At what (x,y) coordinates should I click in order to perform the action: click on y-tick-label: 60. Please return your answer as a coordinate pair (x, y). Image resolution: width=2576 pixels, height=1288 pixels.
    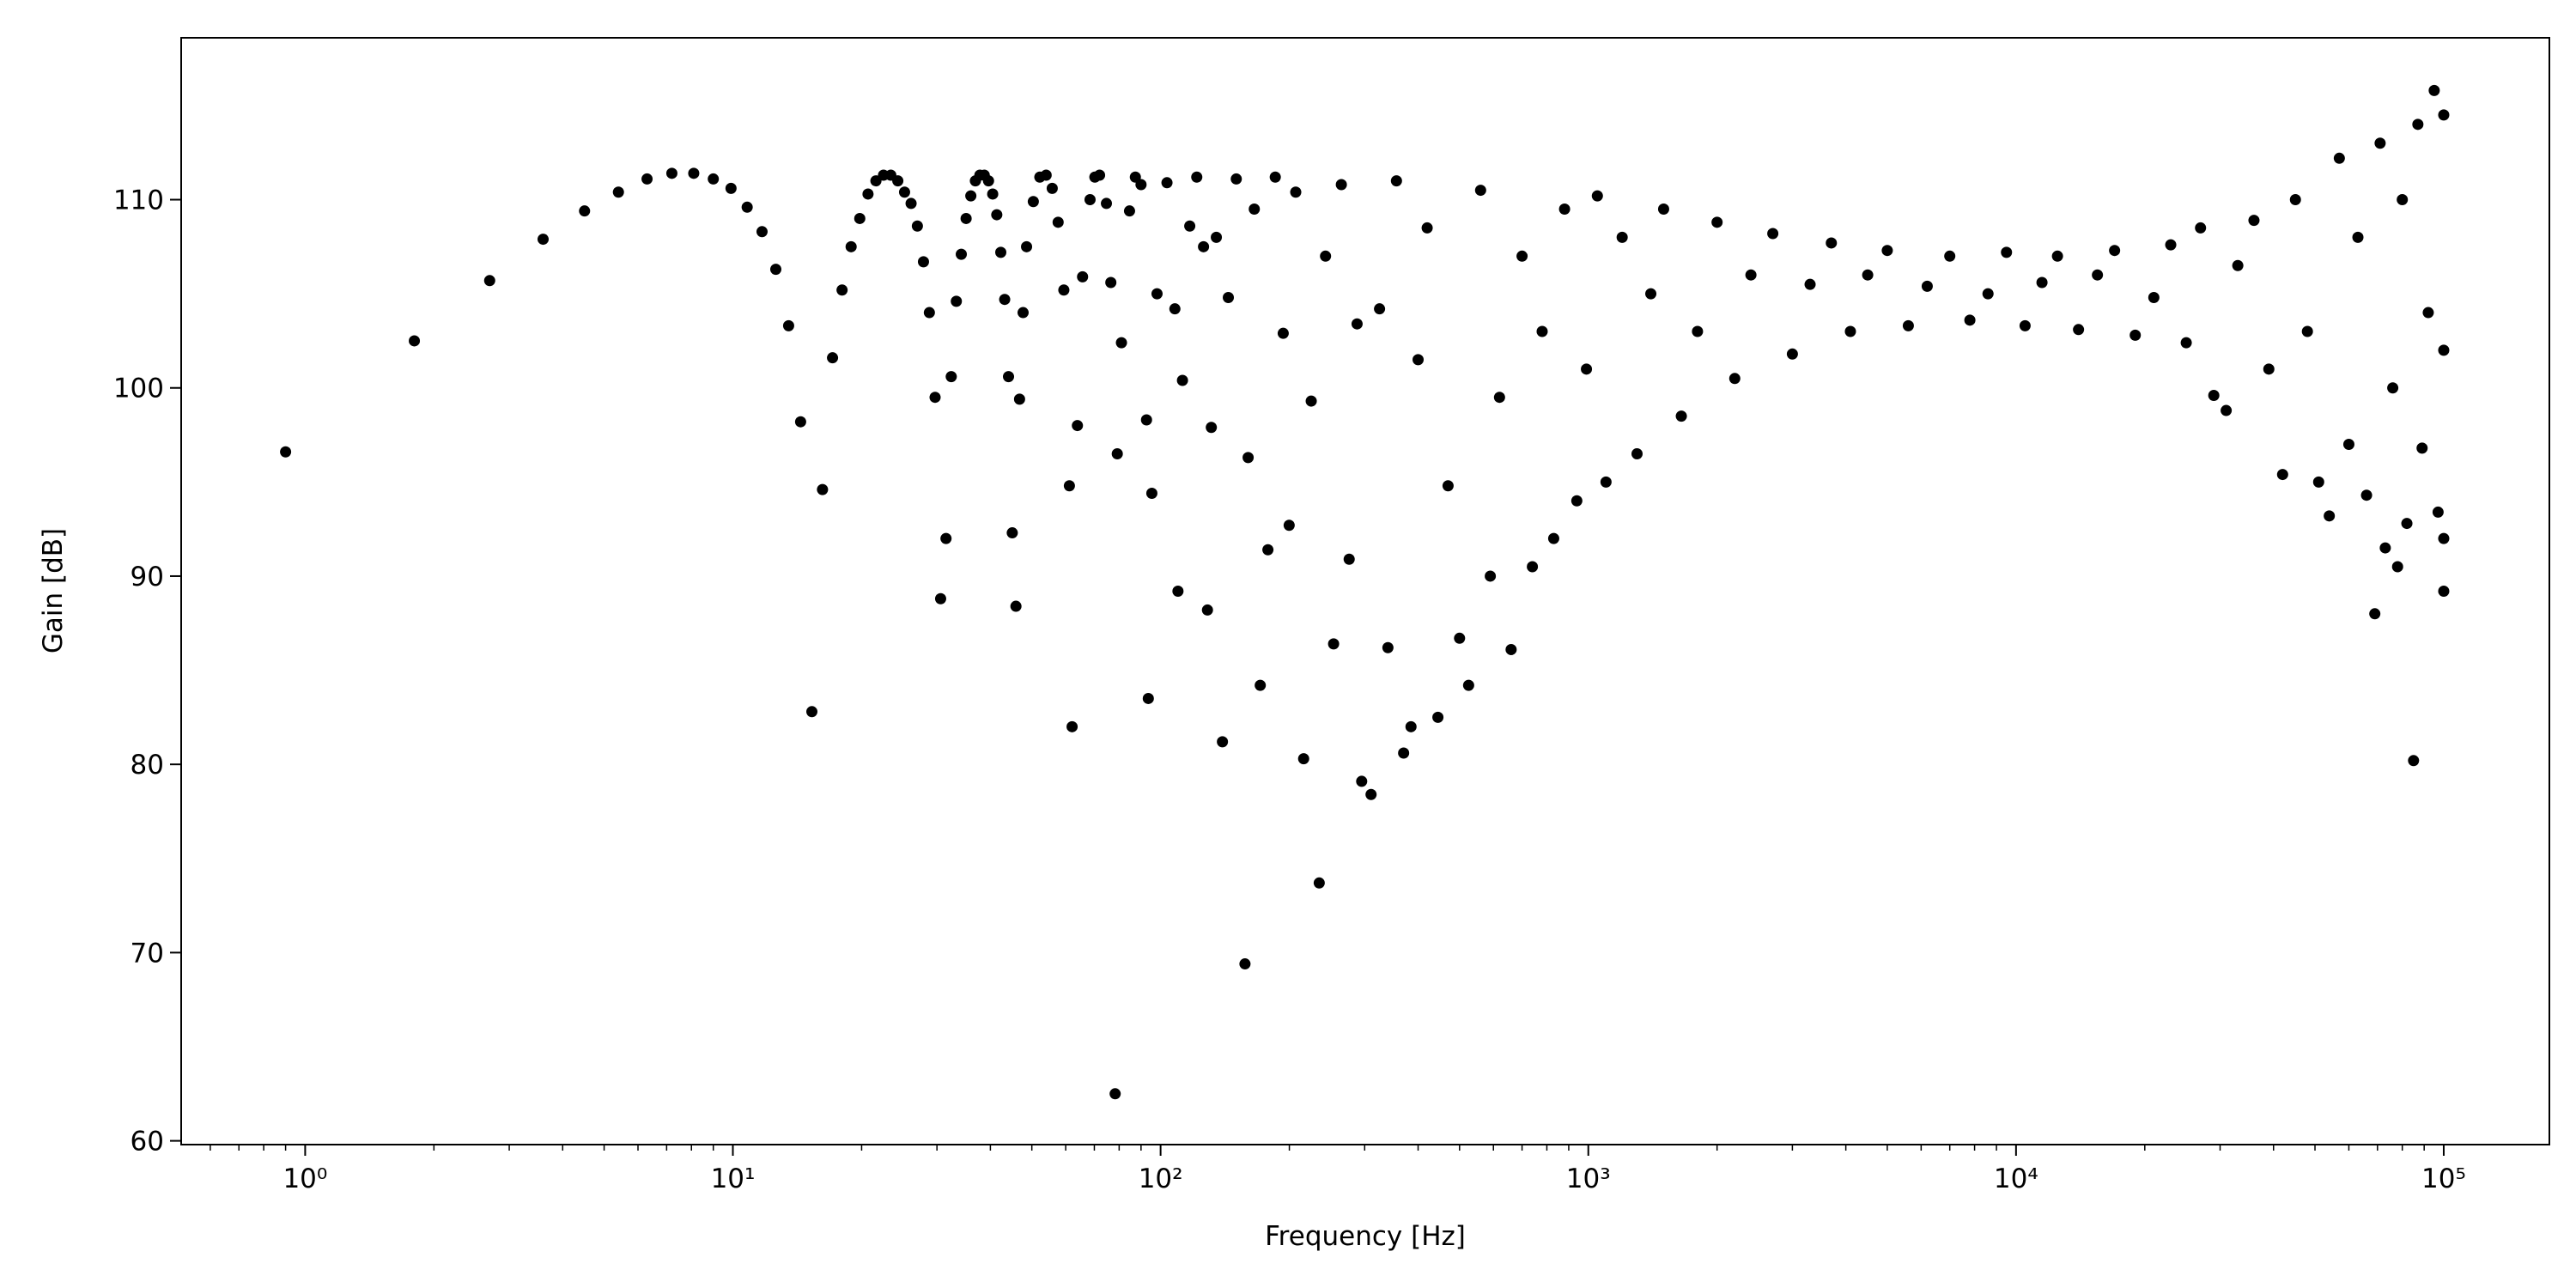
    Looking at the image, I should click on (148, 1142).